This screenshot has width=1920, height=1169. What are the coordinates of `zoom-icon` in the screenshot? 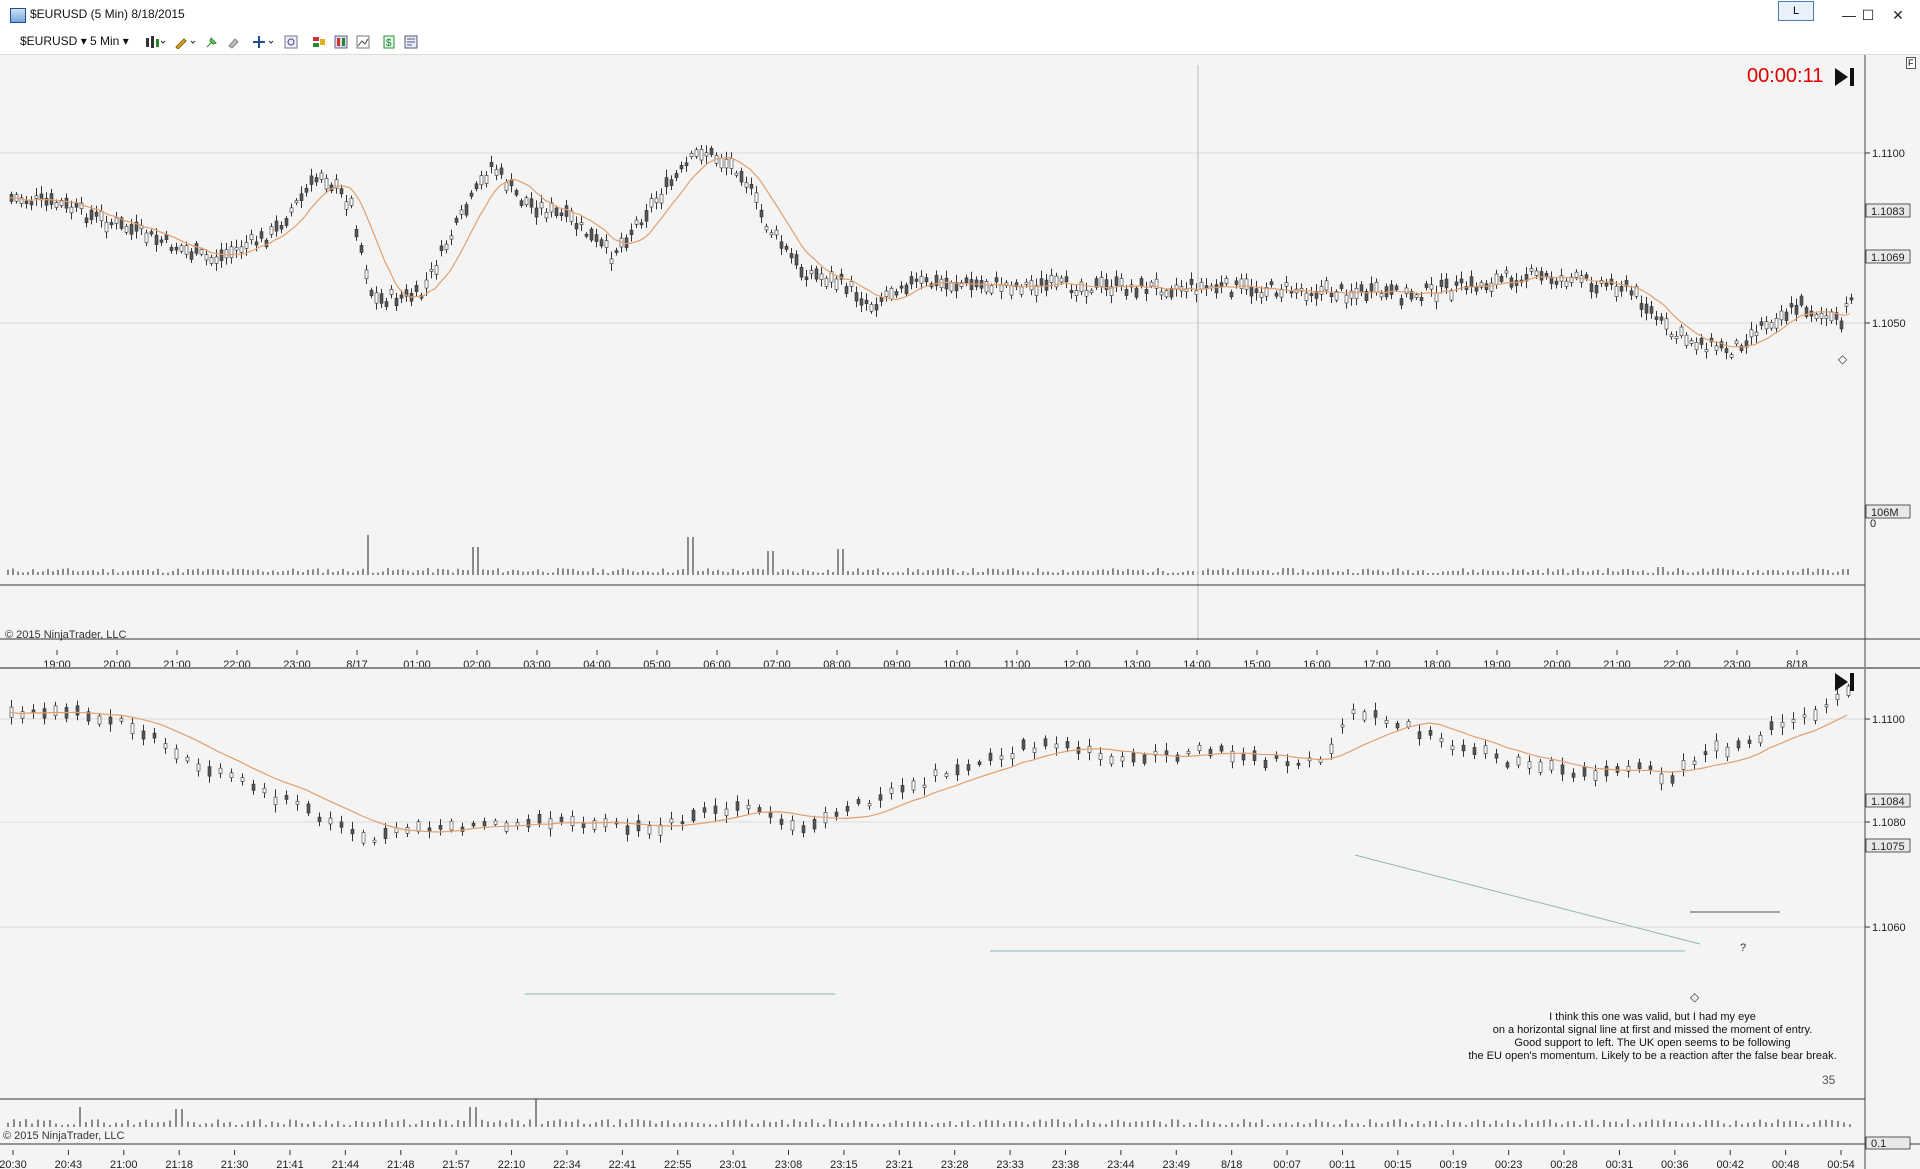 It's located at (291, 42).